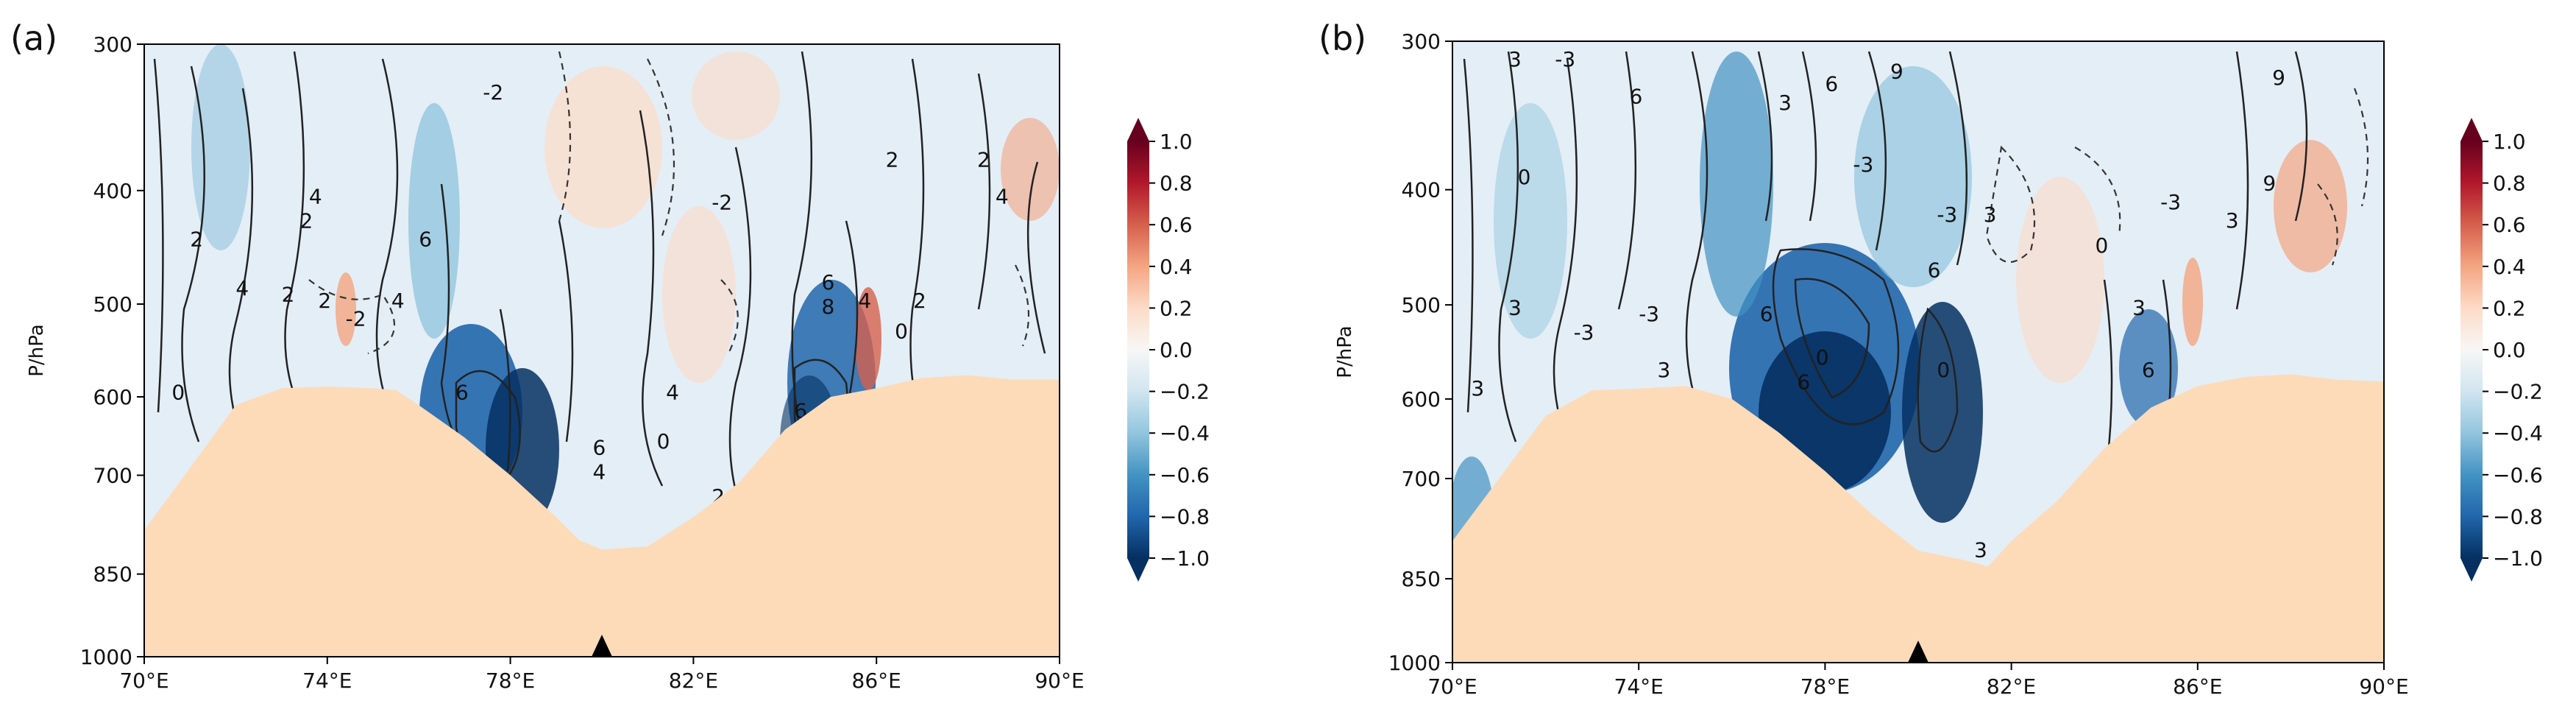 Image resolution: width=2576 pixels, height=723 pixels. I want to click on colorbar-tick-label: −0.2, so click(1185, 392).